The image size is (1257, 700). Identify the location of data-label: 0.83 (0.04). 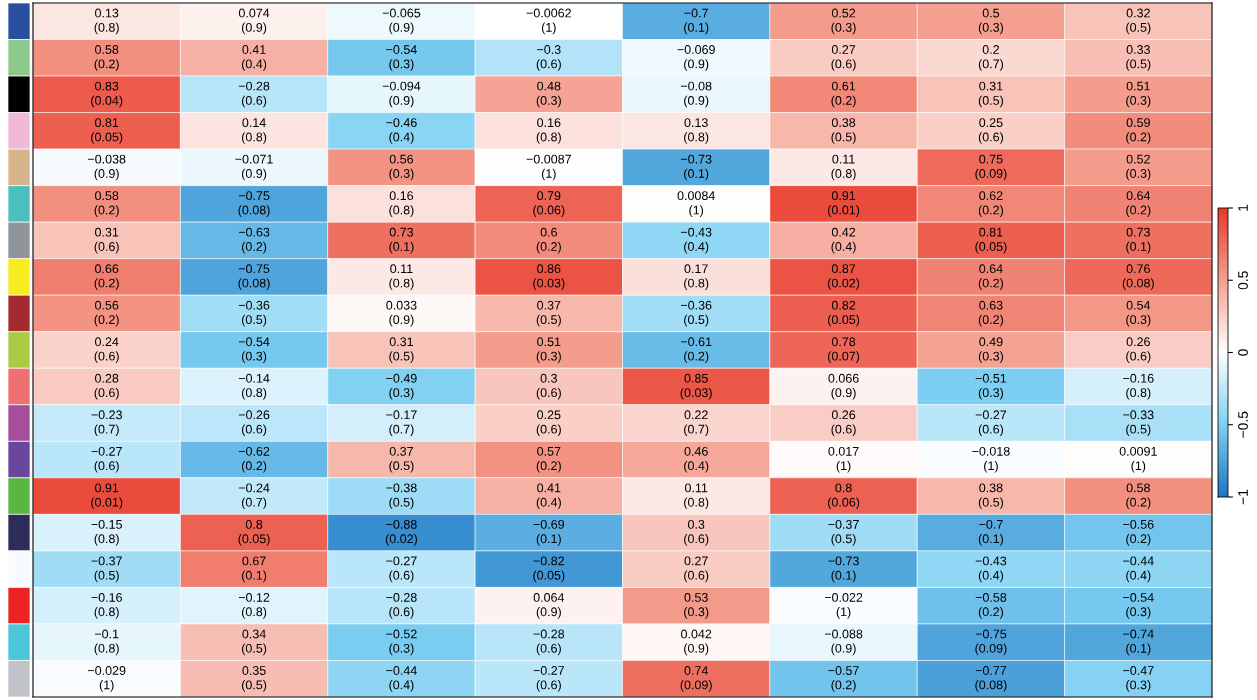
(107, 94).